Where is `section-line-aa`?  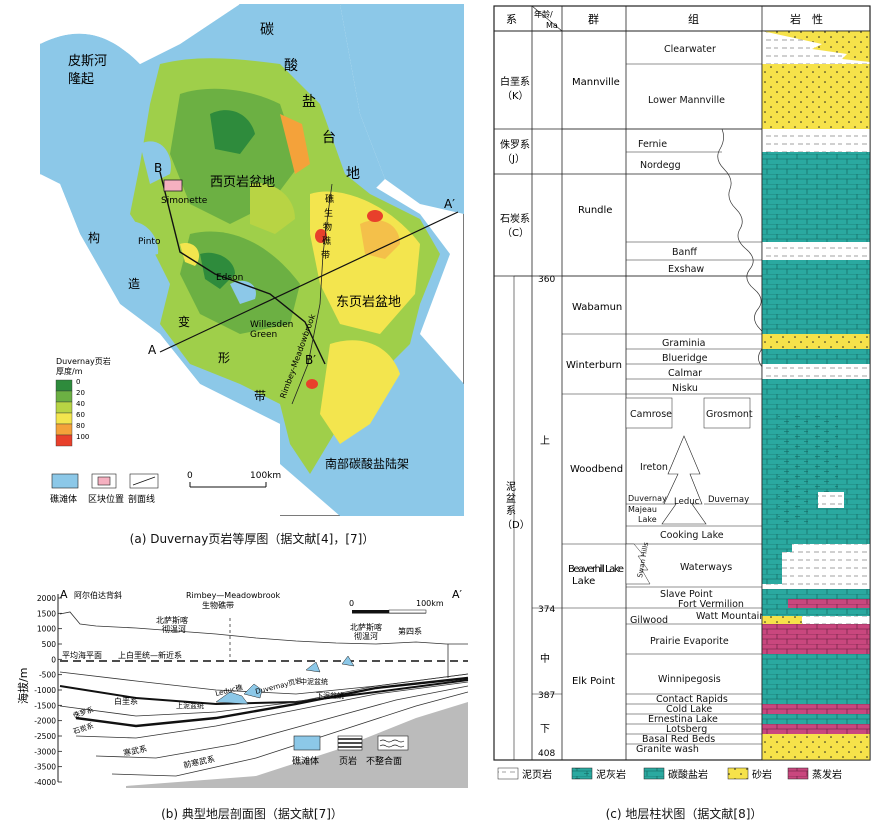
section-line-aa is located at coordinates (309, 282).